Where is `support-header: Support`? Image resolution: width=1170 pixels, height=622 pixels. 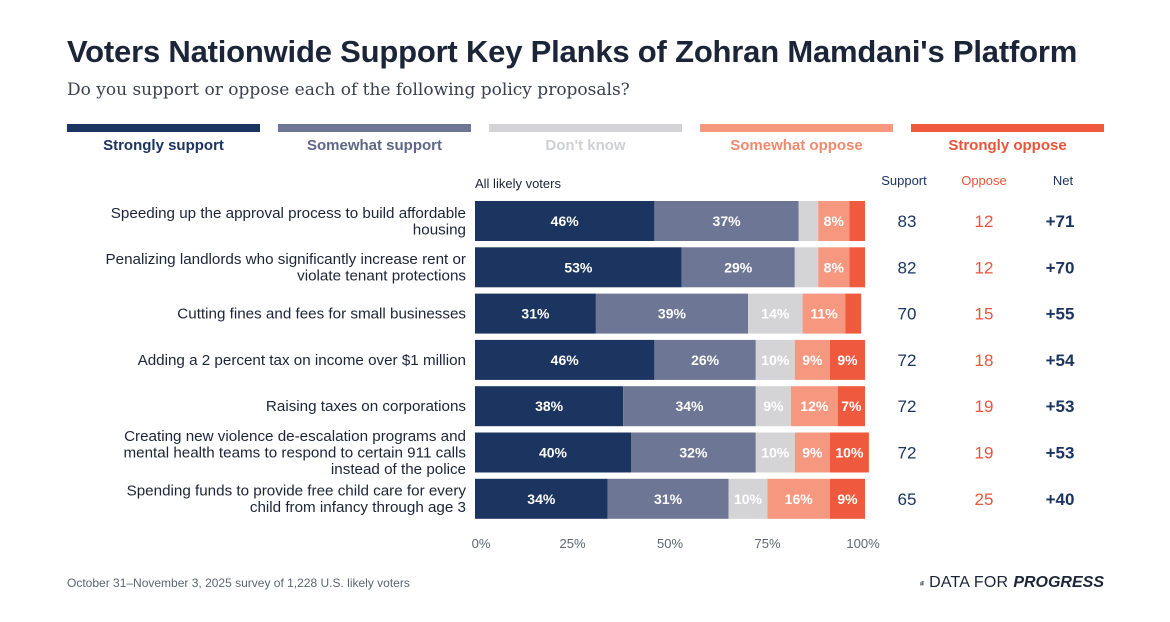
support-header: Support is located at coordinates (904, 180).